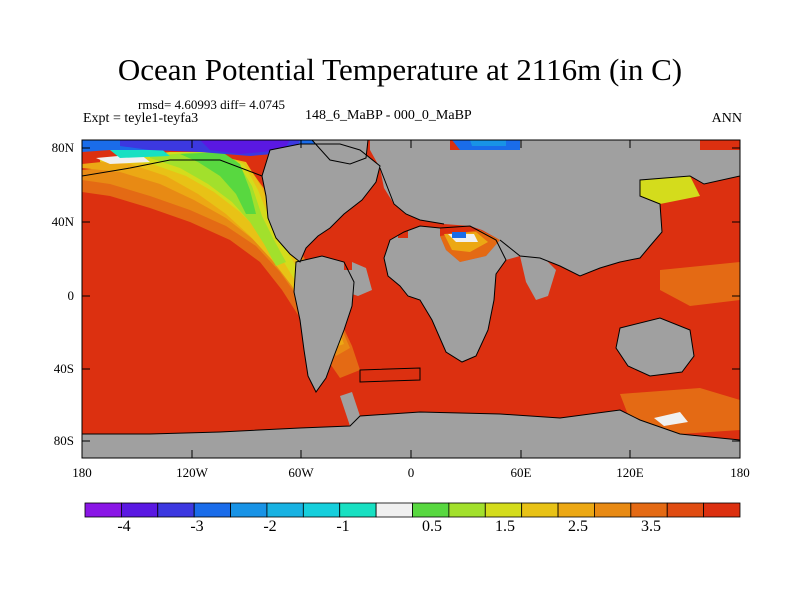 The height and width of the screenshot is (600, 800). I want to click on coast-africa, so click(445, 294).